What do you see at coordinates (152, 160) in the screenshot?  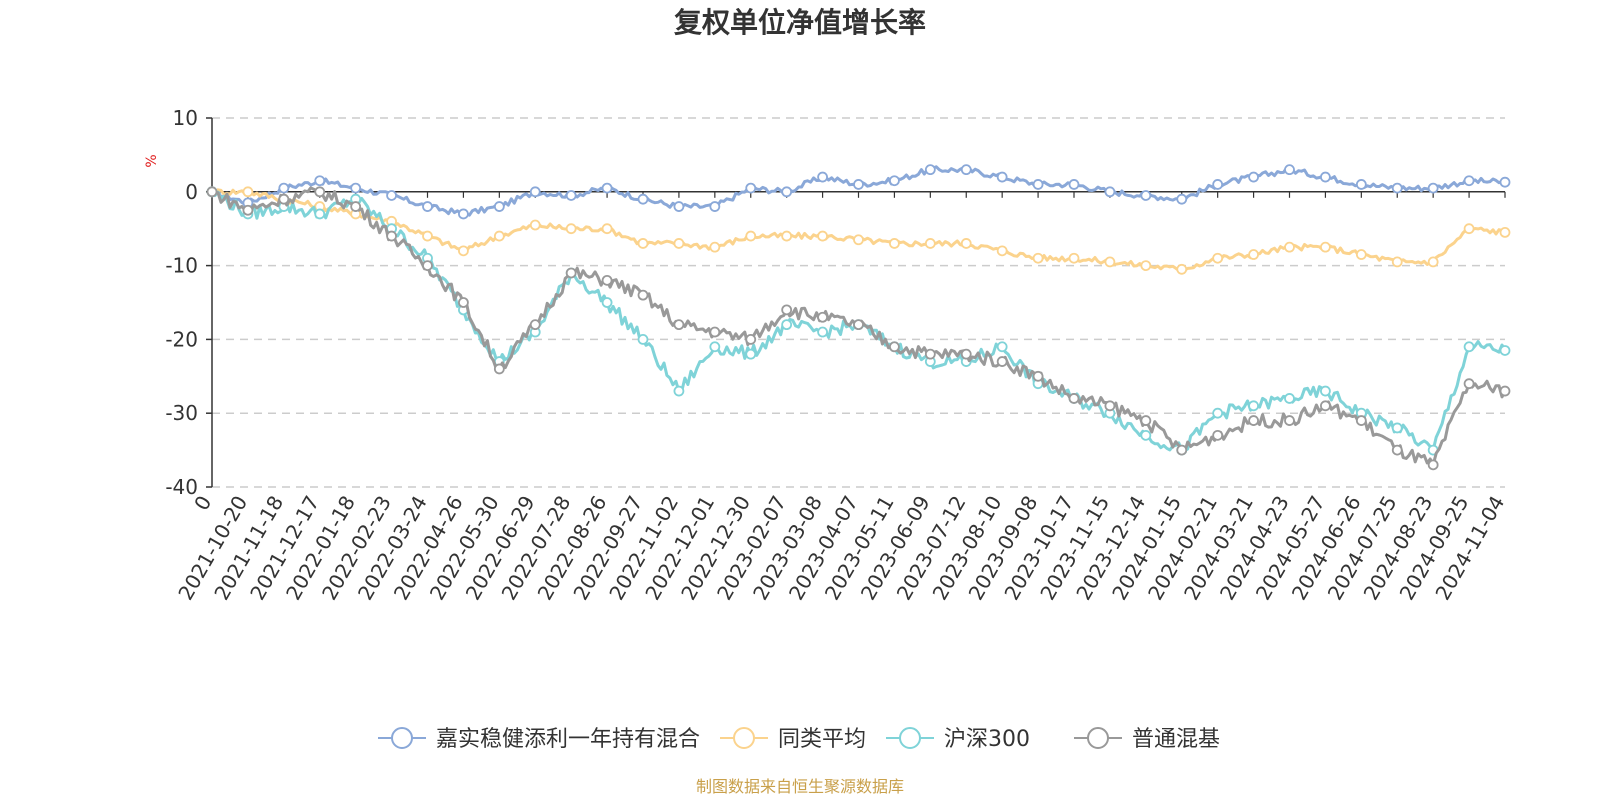 I see `y-axis-unit: %` at bounding box center [152, 160].